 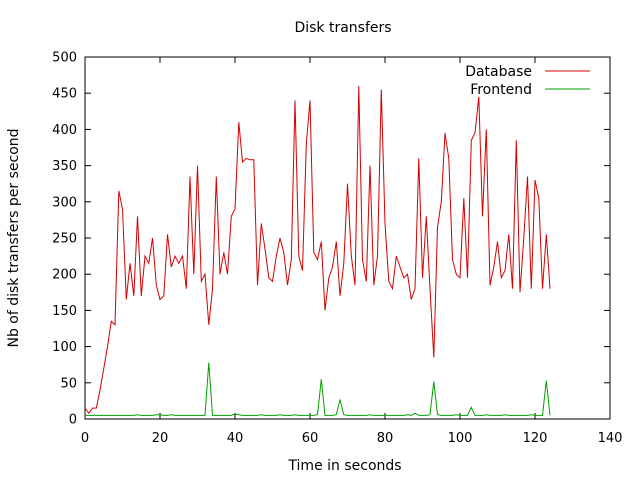 What do you see at coordinates (64, 166) in the screenshot?
I see `y-tick-label: 350` at bounding box center [64, 166].